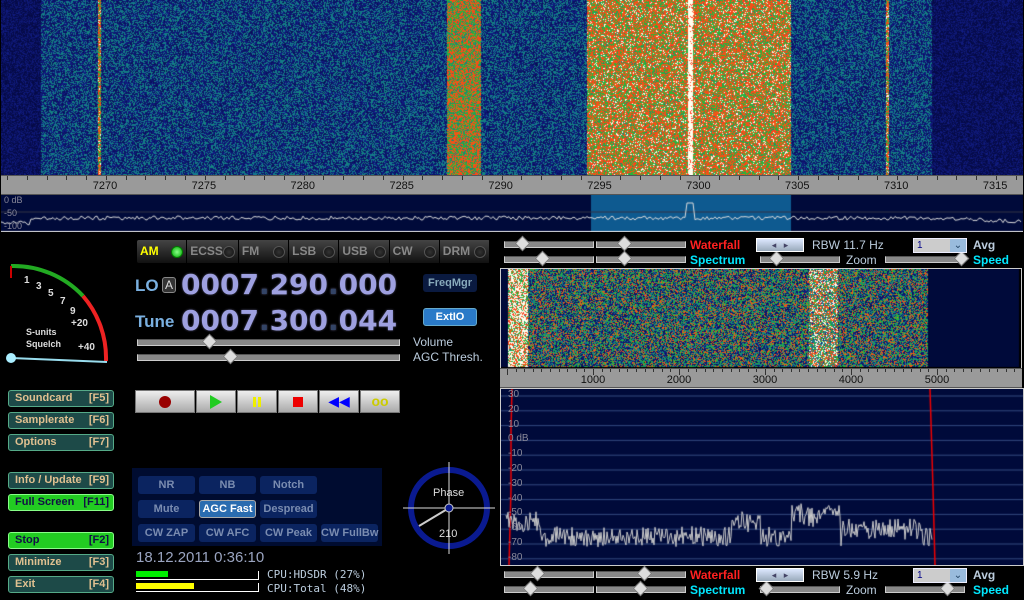 This screenshot has width=1024, height=600. Describe the element at coordinates (61, 540) in the screenshot. I see `stop-button: Stop [F2]` at that location.